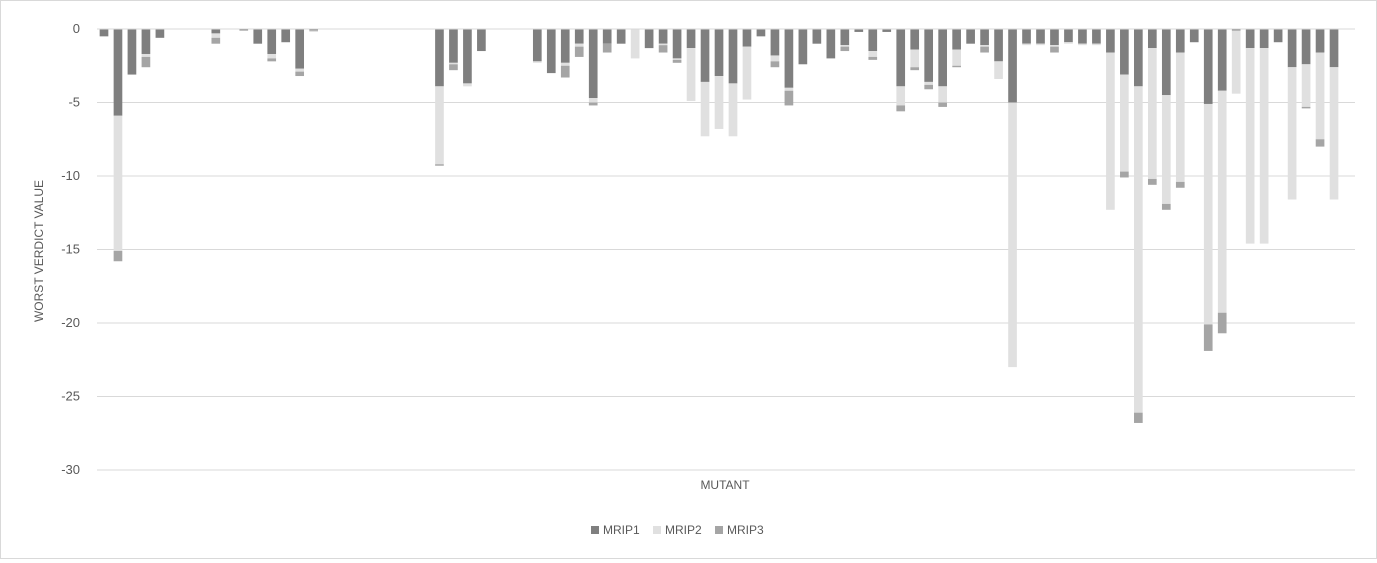  What do you see at coordinates (683, 530) in the screenshot?
I see `legend-label: MRIP2` at bounding box center [683, 530].